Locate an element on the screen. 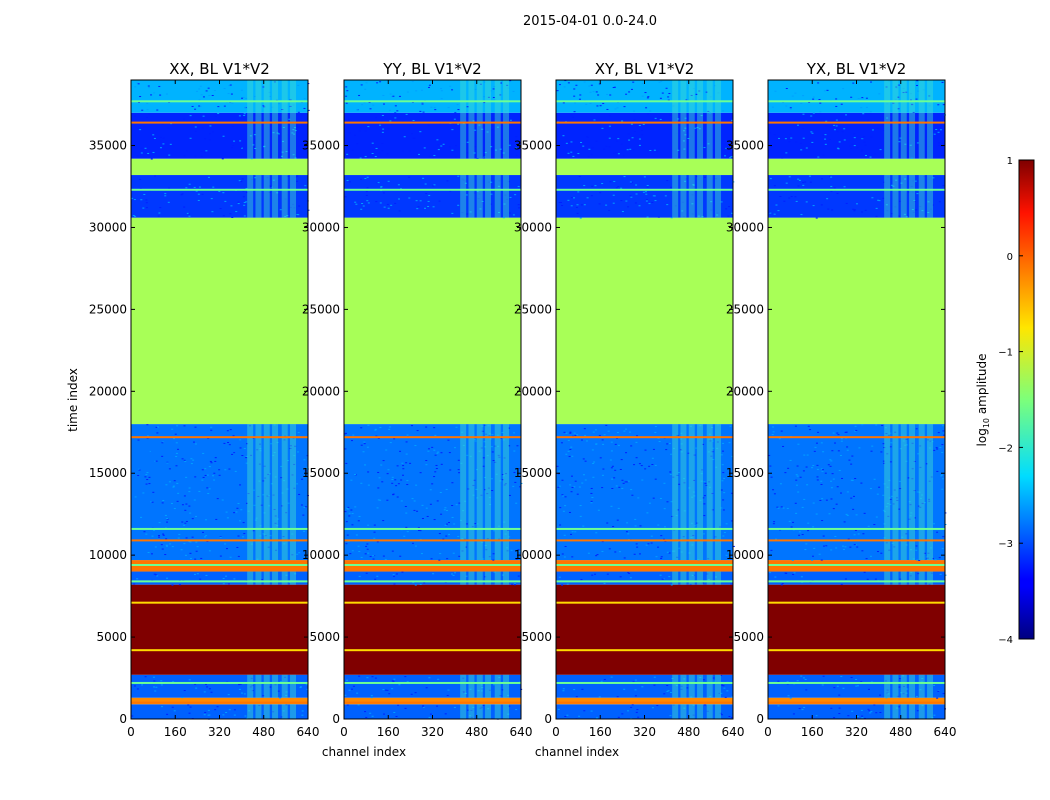 The width and height of the screenshot is (1050, 800). heatmap-band is located at coordinates (219, 701).